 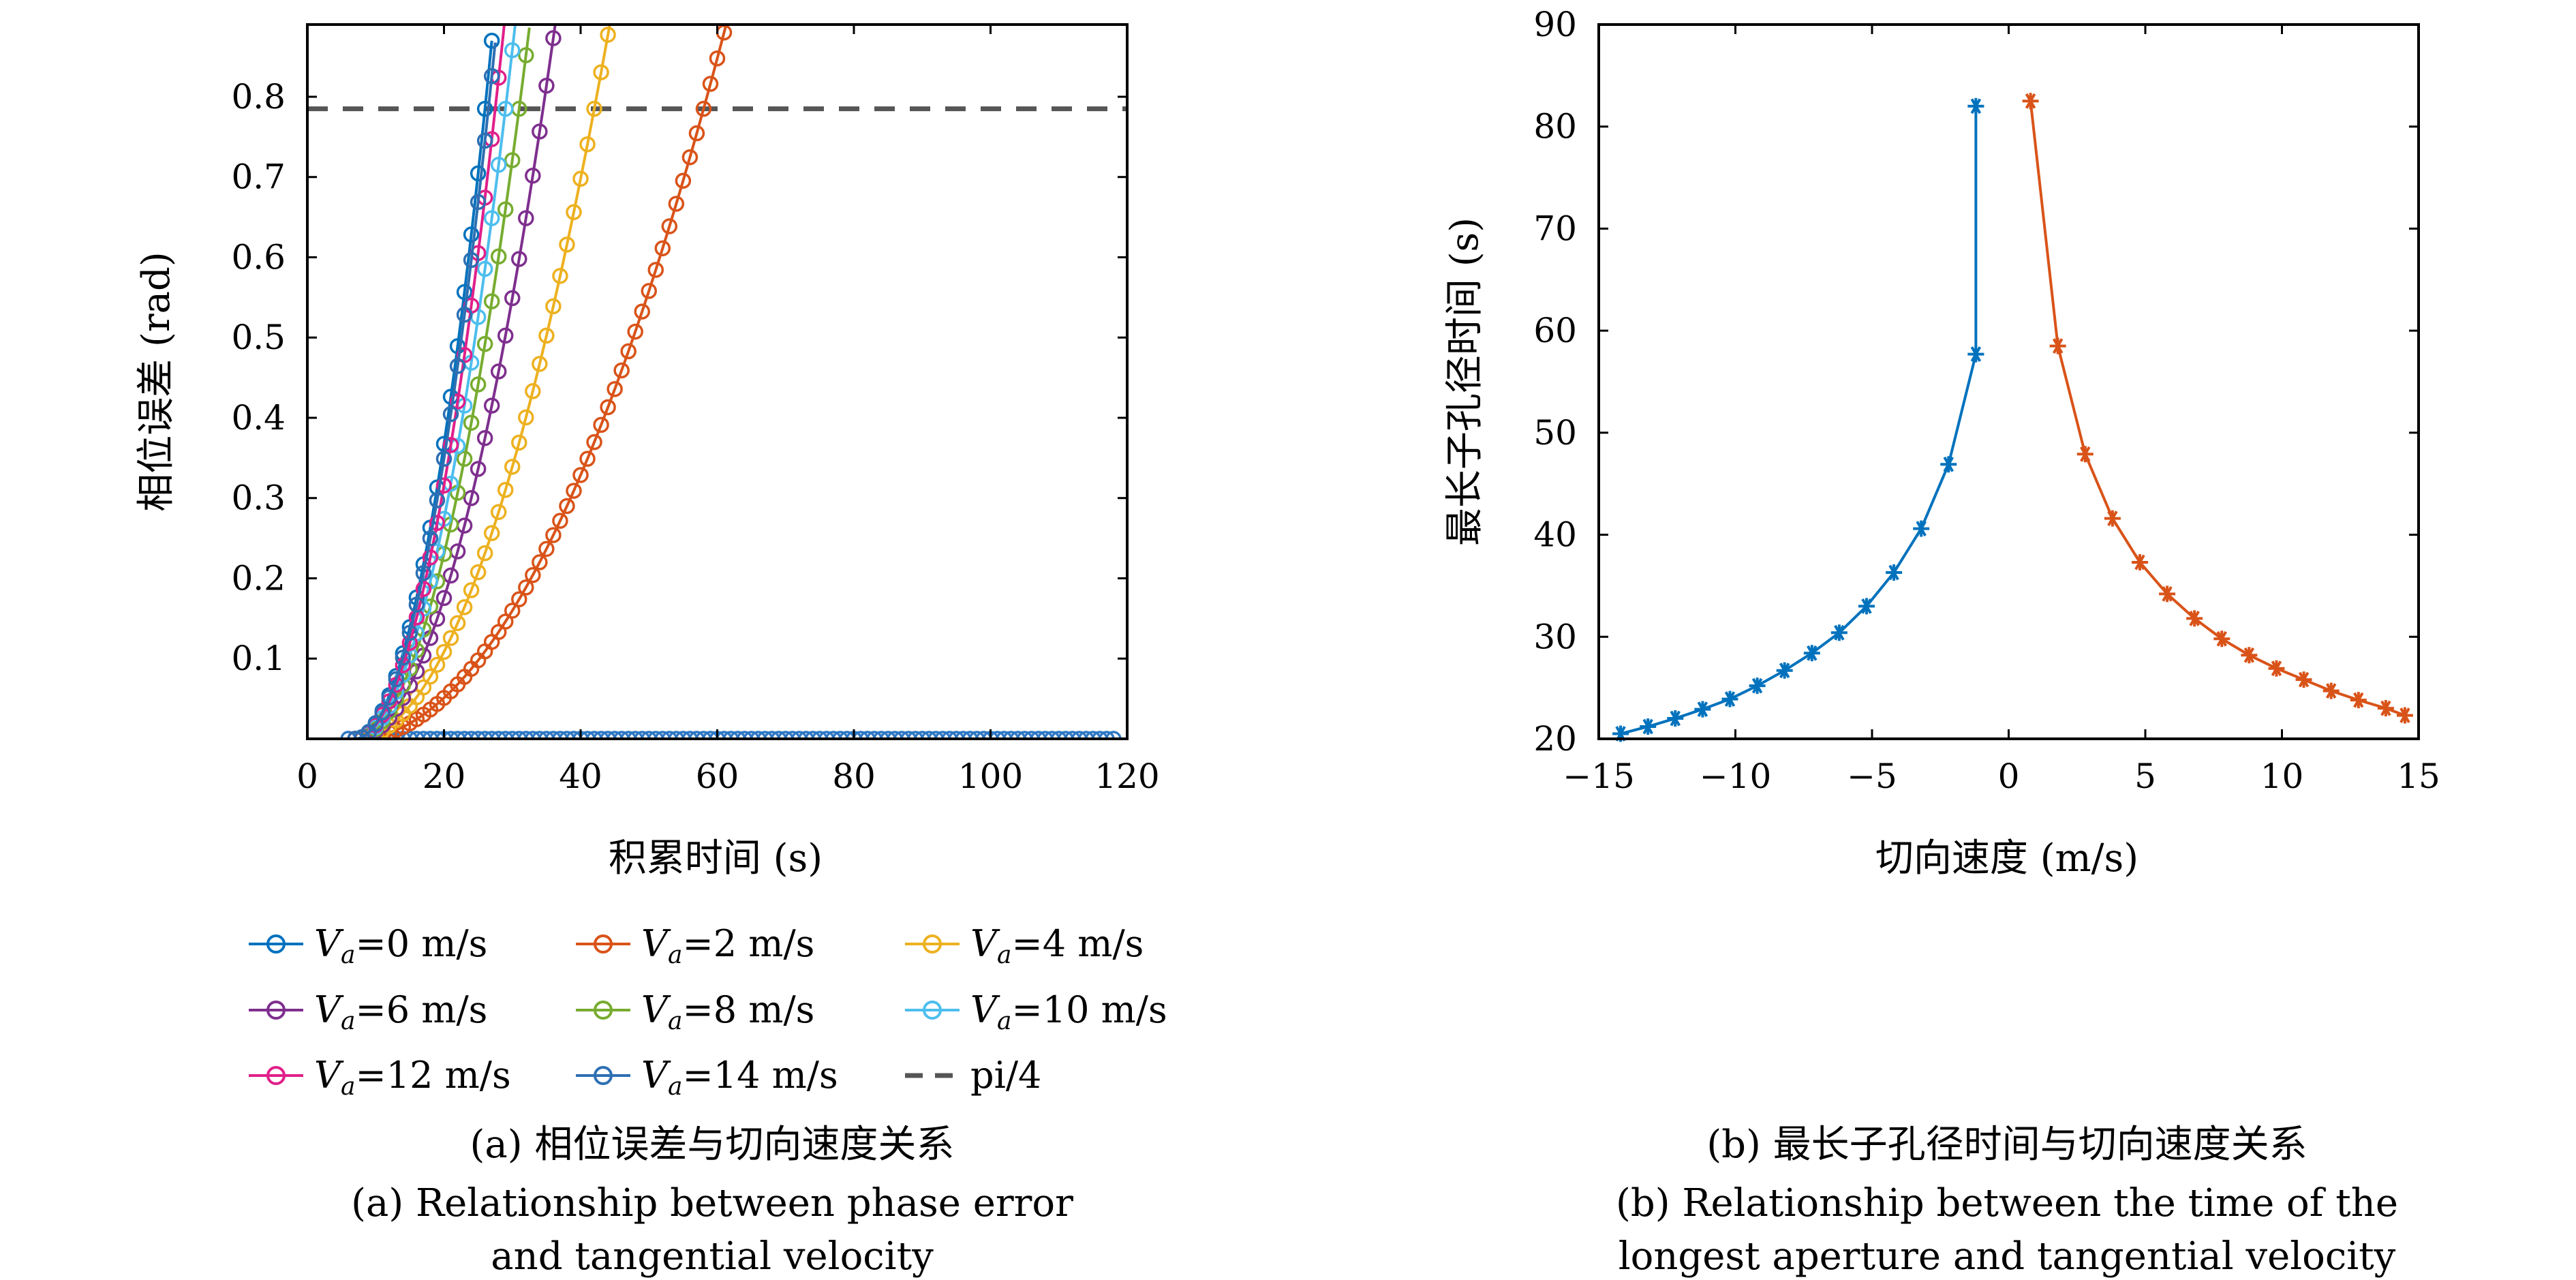 I want to click on x-tick-label: 10, so click(x=2282, y=777).